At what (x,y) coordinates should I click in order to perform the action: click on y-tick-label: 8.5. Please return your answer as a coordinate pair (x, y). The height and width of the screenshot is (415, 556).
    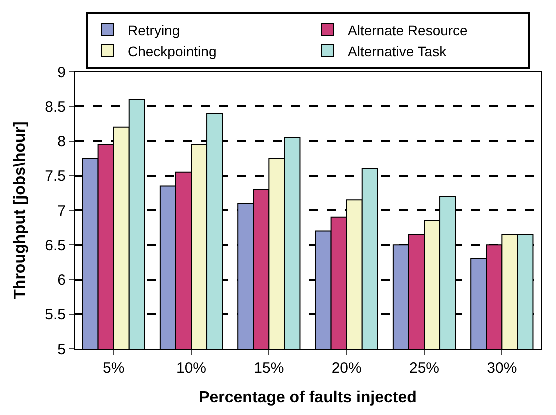
    Looking at the image, I should click on (55, 107).